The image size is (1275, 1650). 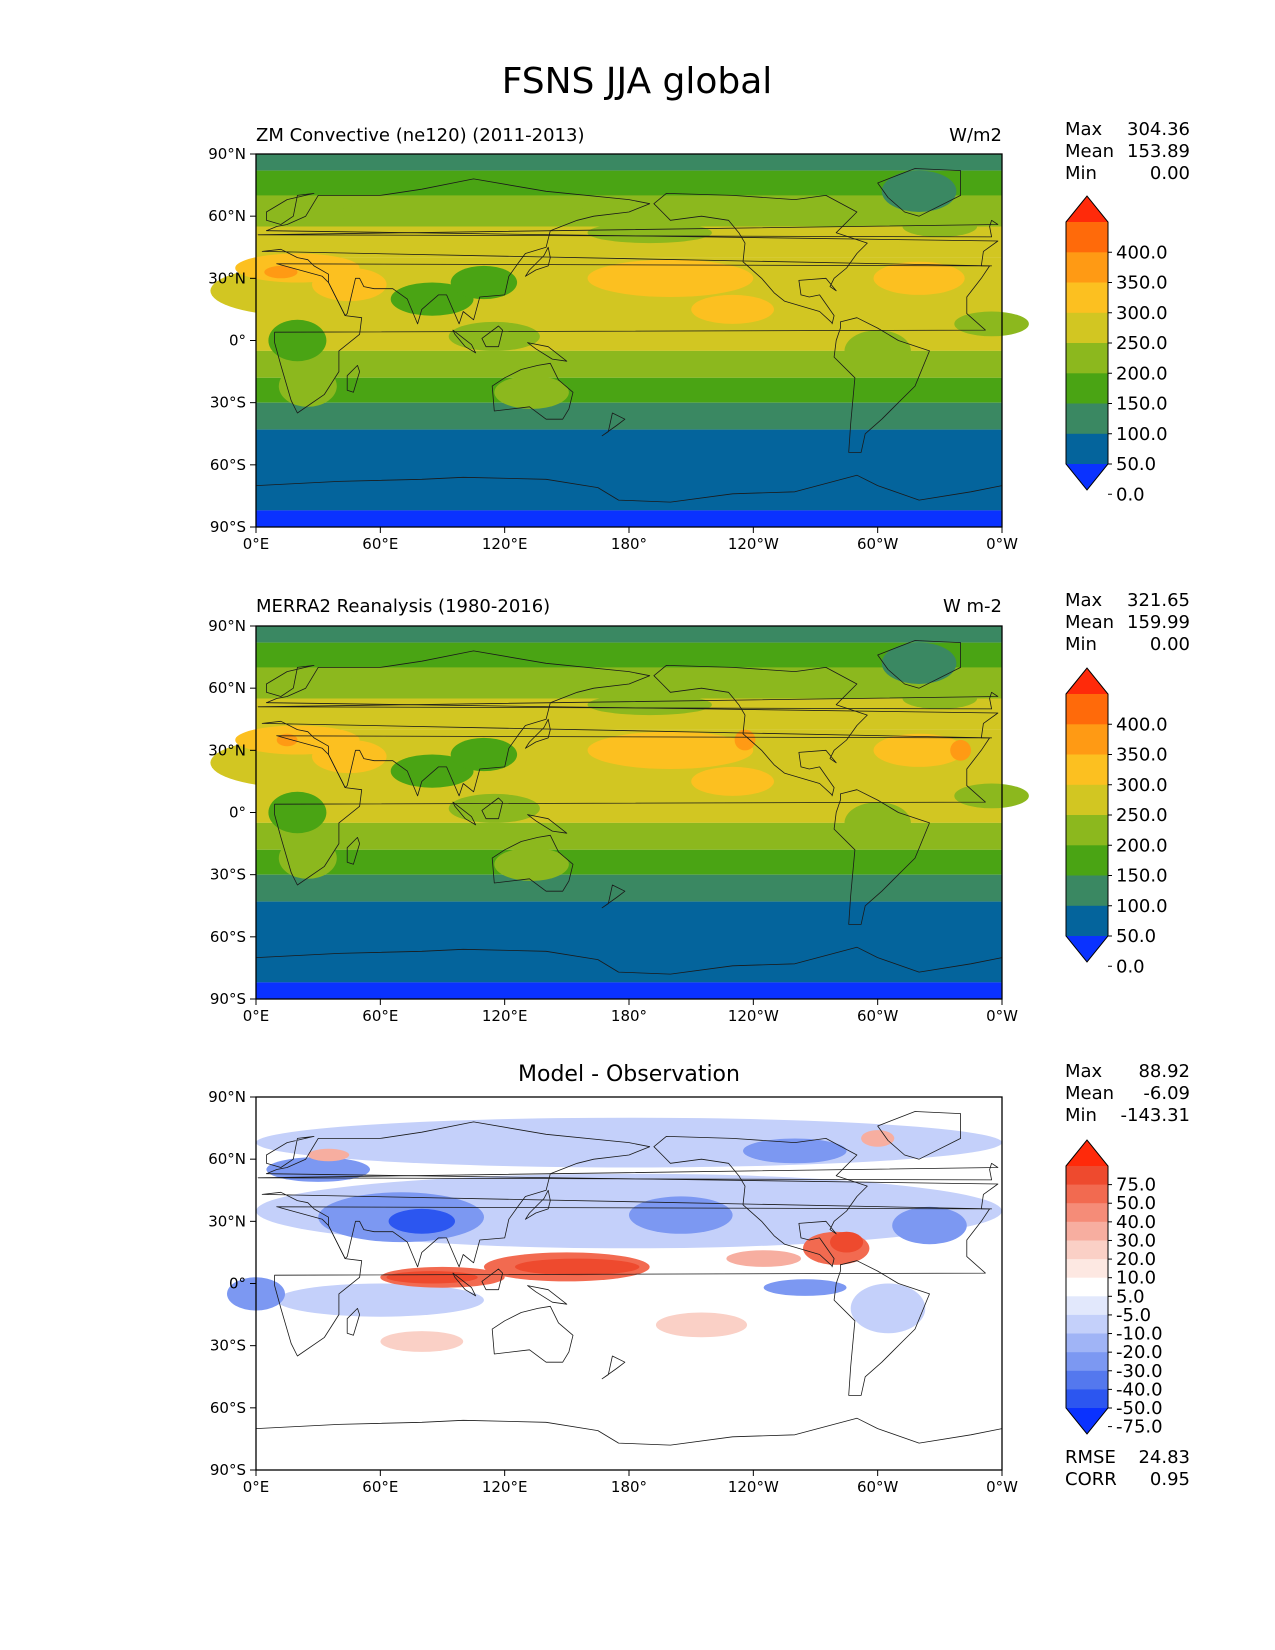 I want to click on coastline-greenland, so click(x=919, y=192).